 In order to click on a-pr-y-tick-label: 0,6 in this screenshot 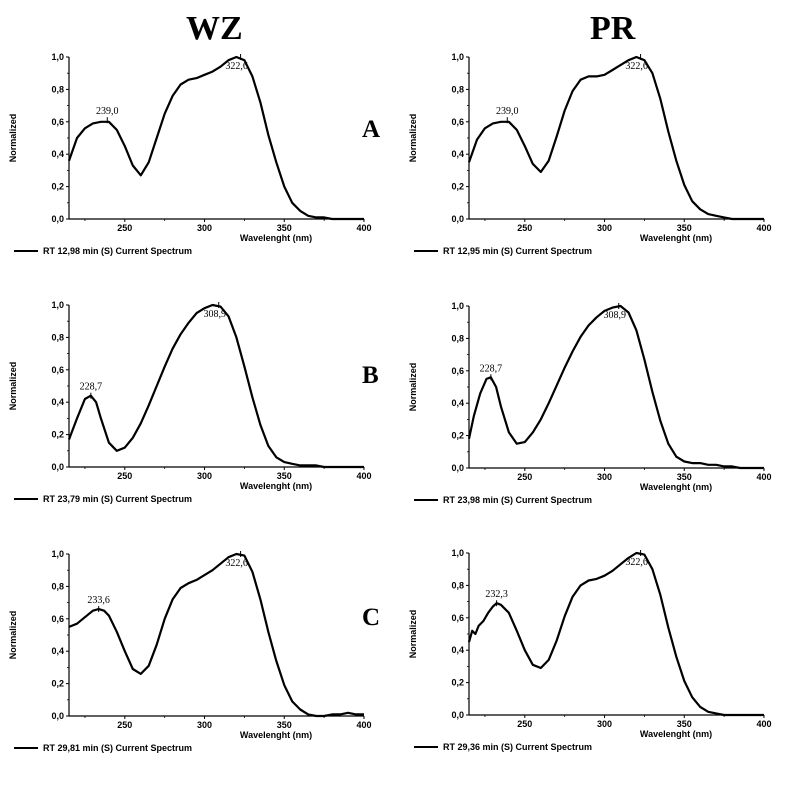, I will do `click(457, 122)`.